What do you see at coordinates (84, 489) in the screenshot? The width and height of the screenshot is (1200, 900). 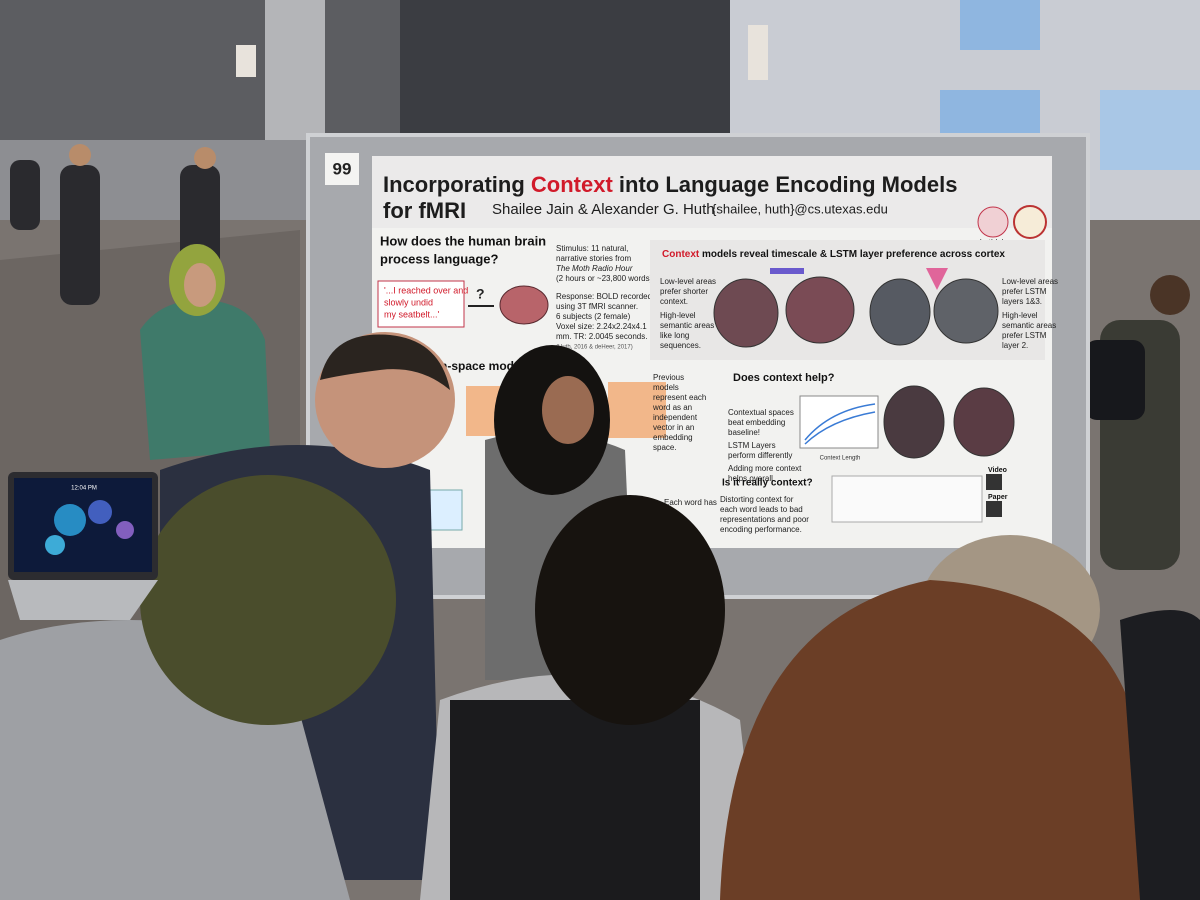 I see `laptop-clock: 12:04 PM` at bounding box center [84, 489].